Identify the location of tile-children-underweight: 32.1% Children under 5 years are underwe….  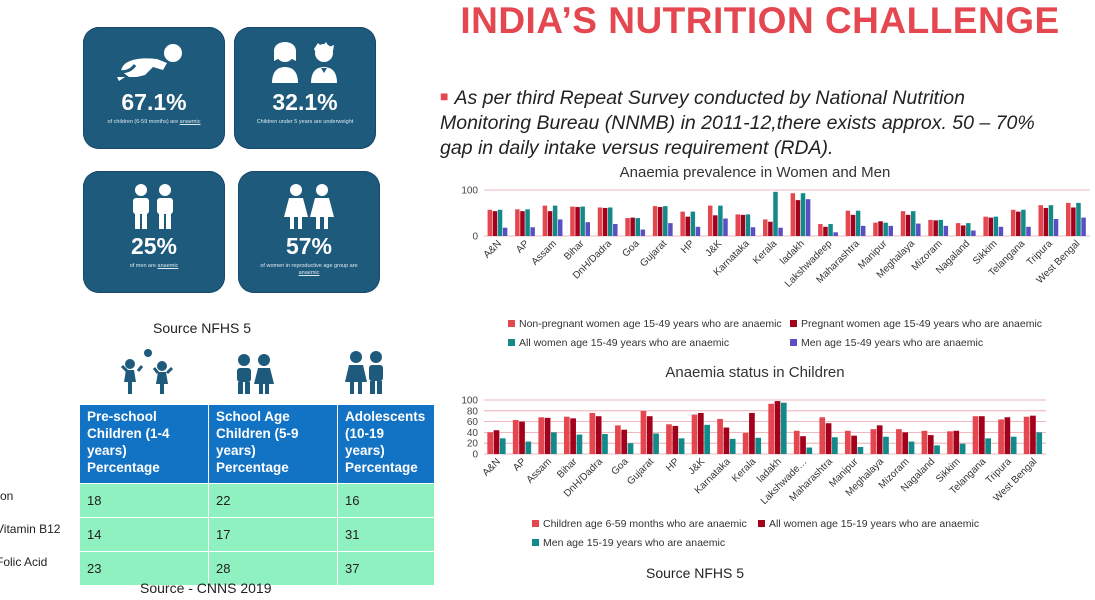
(305, 88).